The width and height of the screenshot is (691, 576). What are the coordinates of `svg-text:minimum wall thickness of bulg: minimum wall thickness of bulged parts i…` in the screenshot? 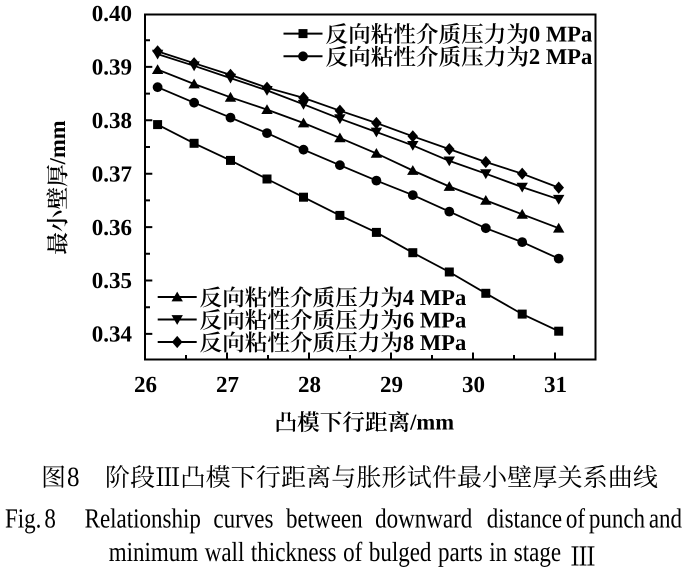 It's located at (335, 552).